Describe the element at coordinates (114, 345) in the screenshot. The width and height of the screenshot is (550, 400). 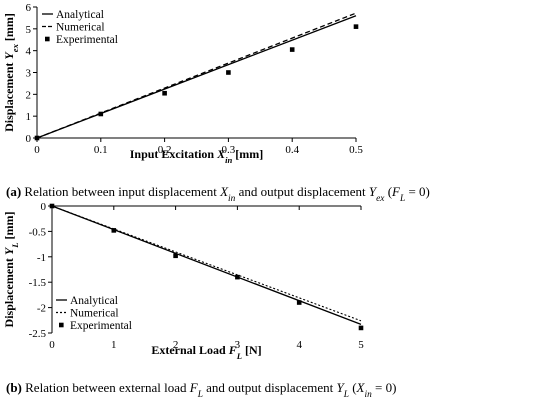
I see `x-tick-label: 1` at that location.